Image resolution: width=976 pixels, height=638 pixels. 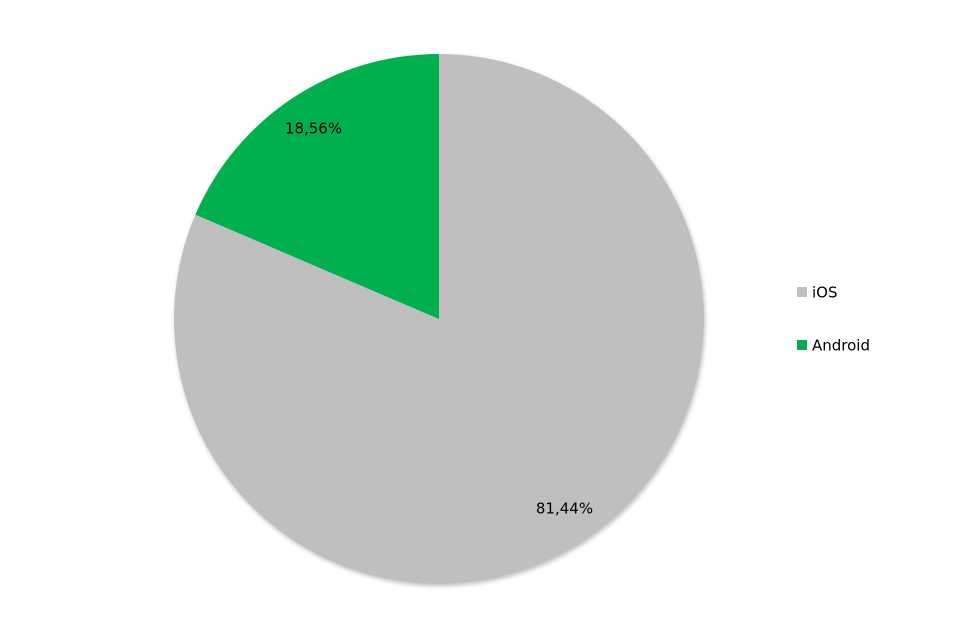 What do you see at coordinates (564, 509) in the screenshot?
I see `data-label: 81,44%` at bounding box center [564, 509].